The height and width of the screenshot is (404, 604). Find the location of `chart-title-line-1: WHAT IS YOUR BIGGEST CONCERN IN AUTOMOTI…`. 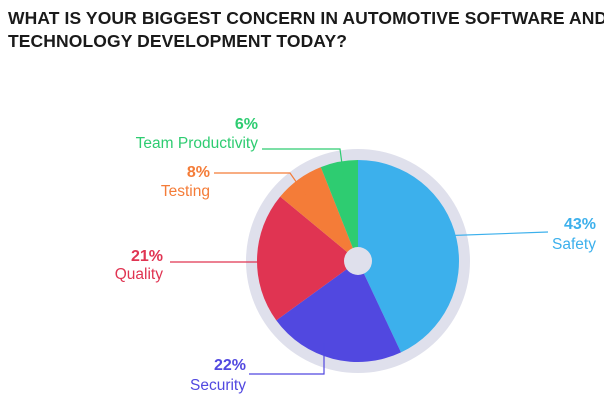

chart-title-line-1: WHAT IS YOUR BIGGEST CONCERN IN AUTOMOTI… is located at coordinates (306, 18).